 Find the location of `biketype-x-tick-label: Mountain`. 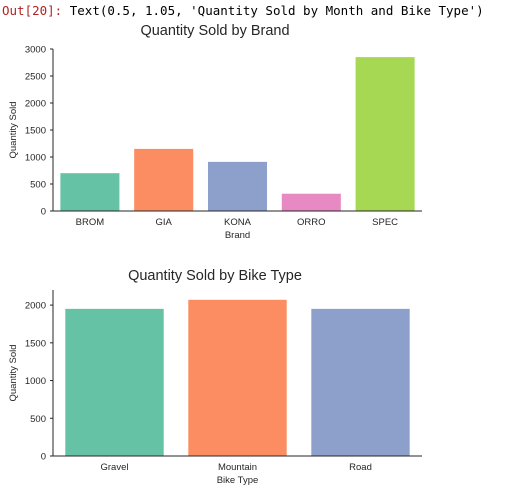

biketype-x-tick-label: Mountain is located at coordinates (237, 467).